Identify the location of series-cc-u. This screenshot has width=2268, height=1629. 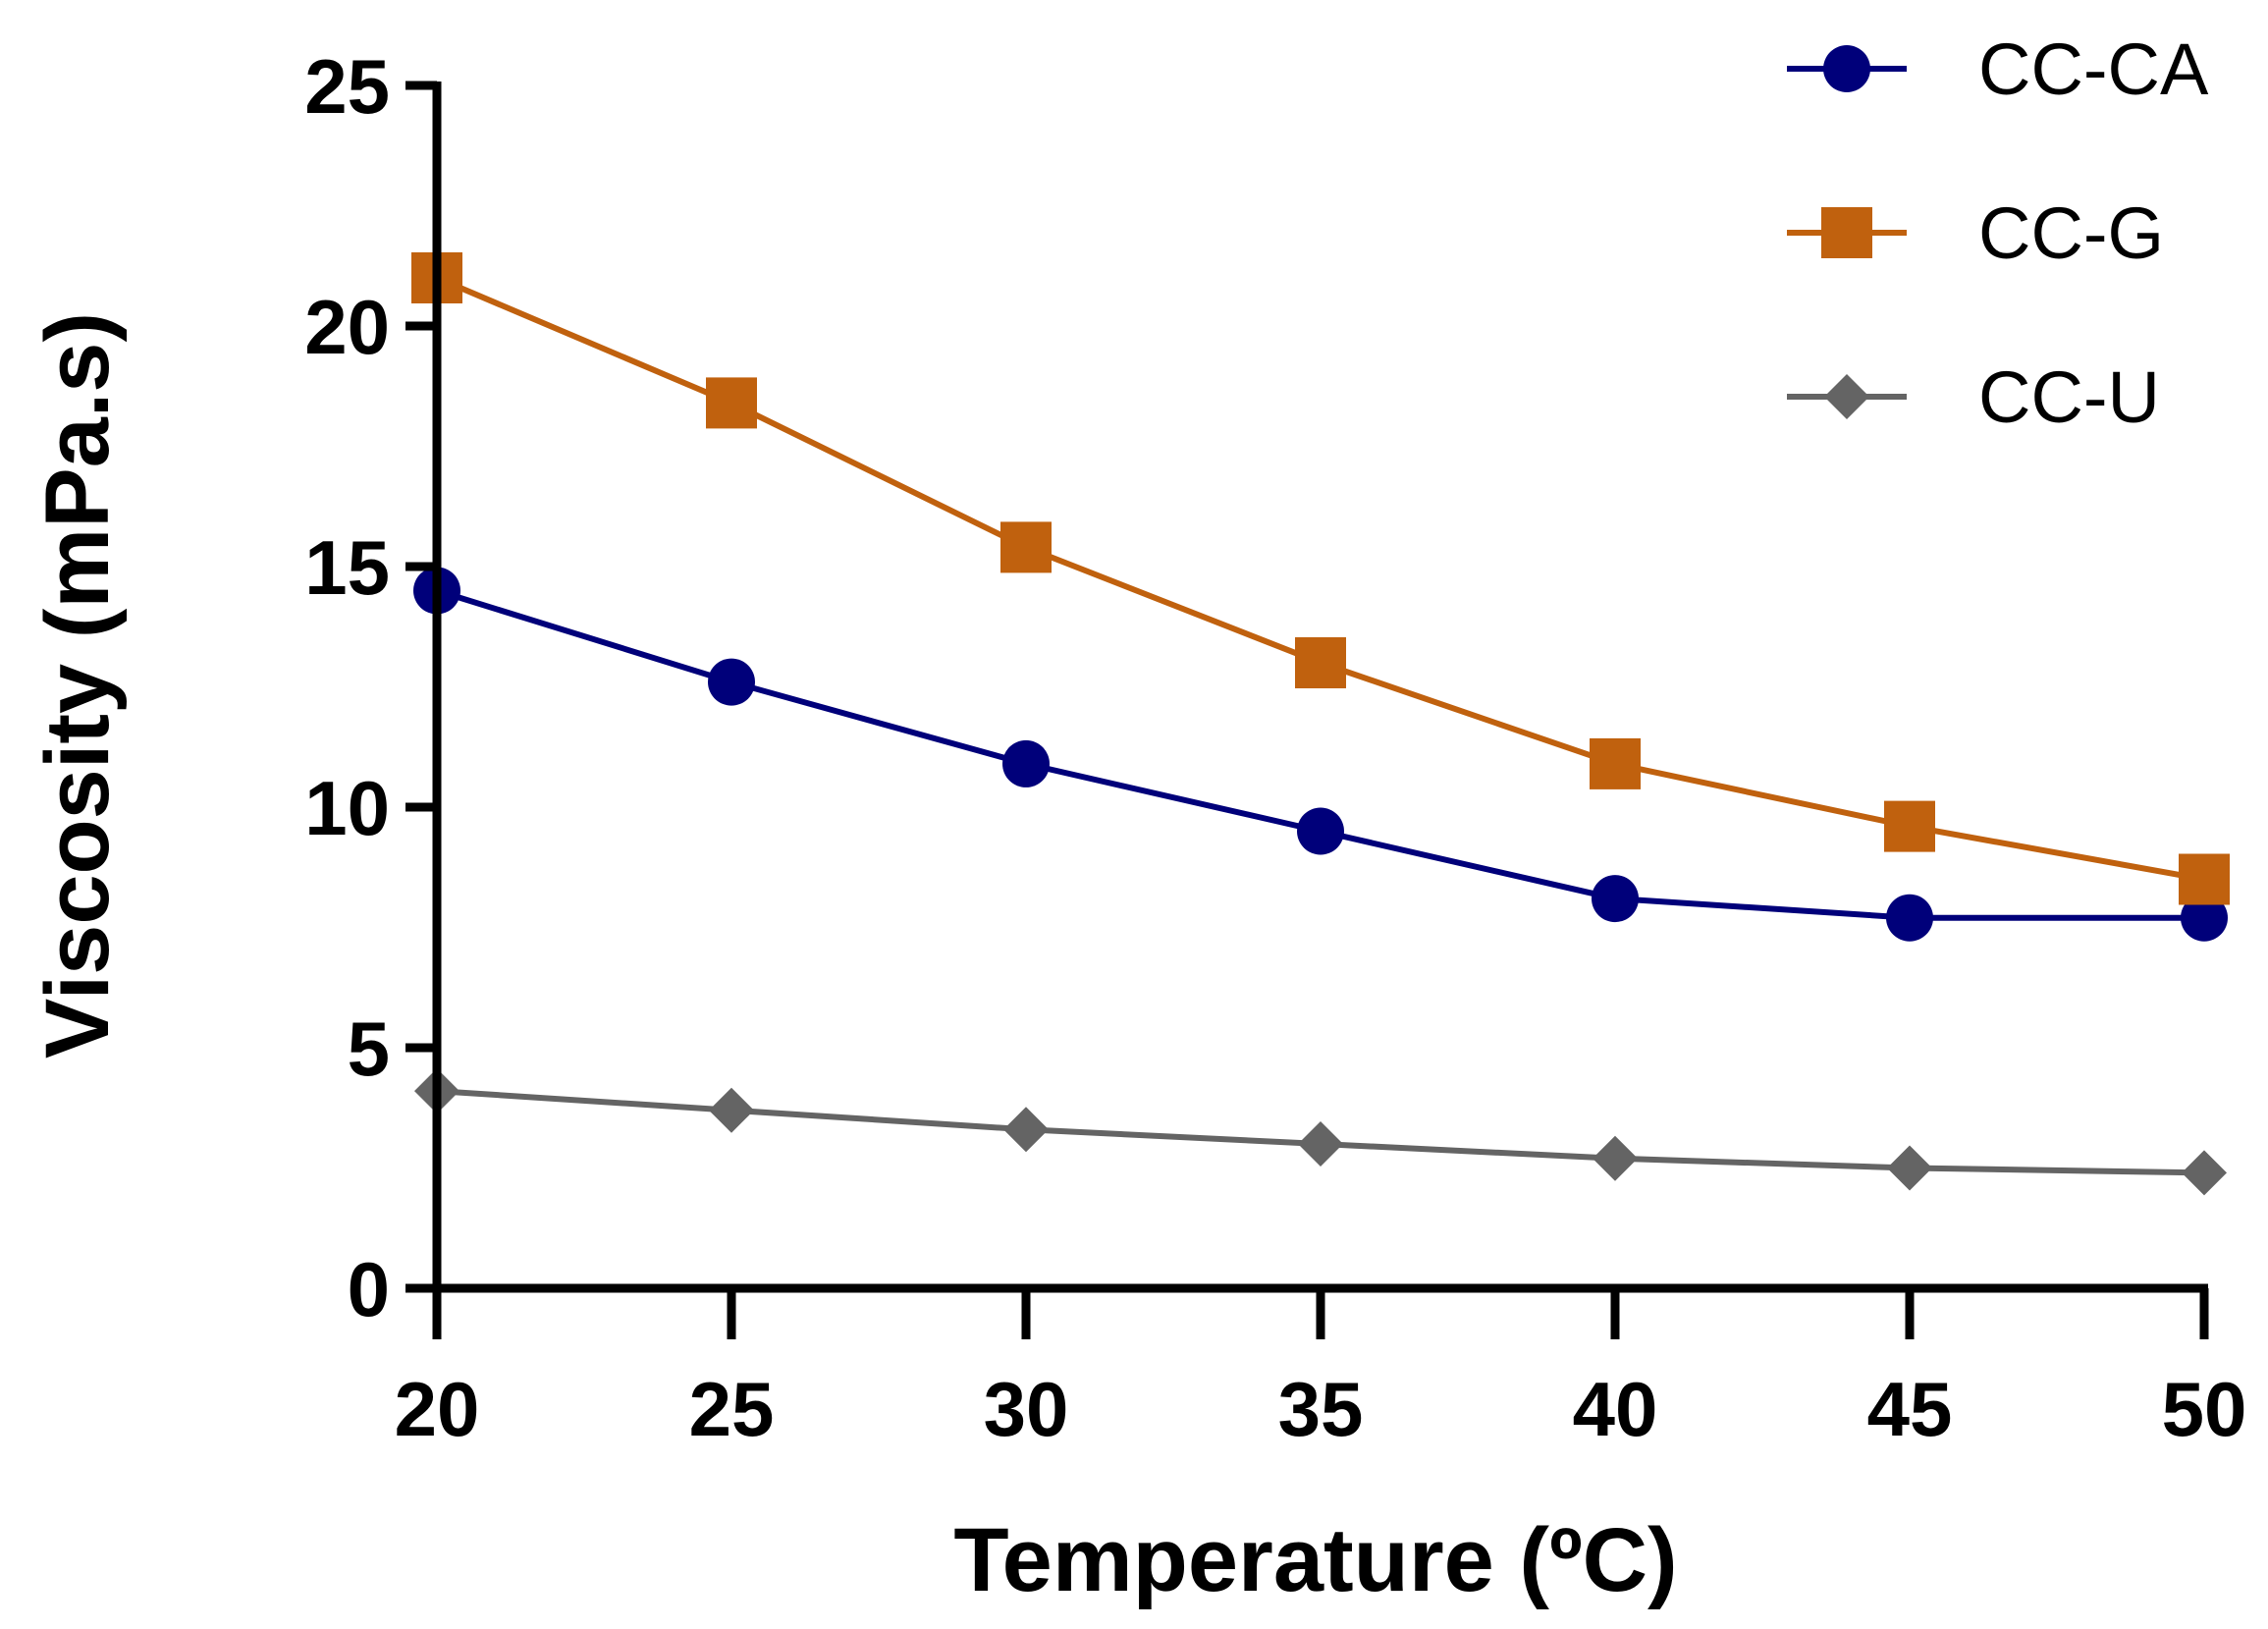
(1321, 1132).